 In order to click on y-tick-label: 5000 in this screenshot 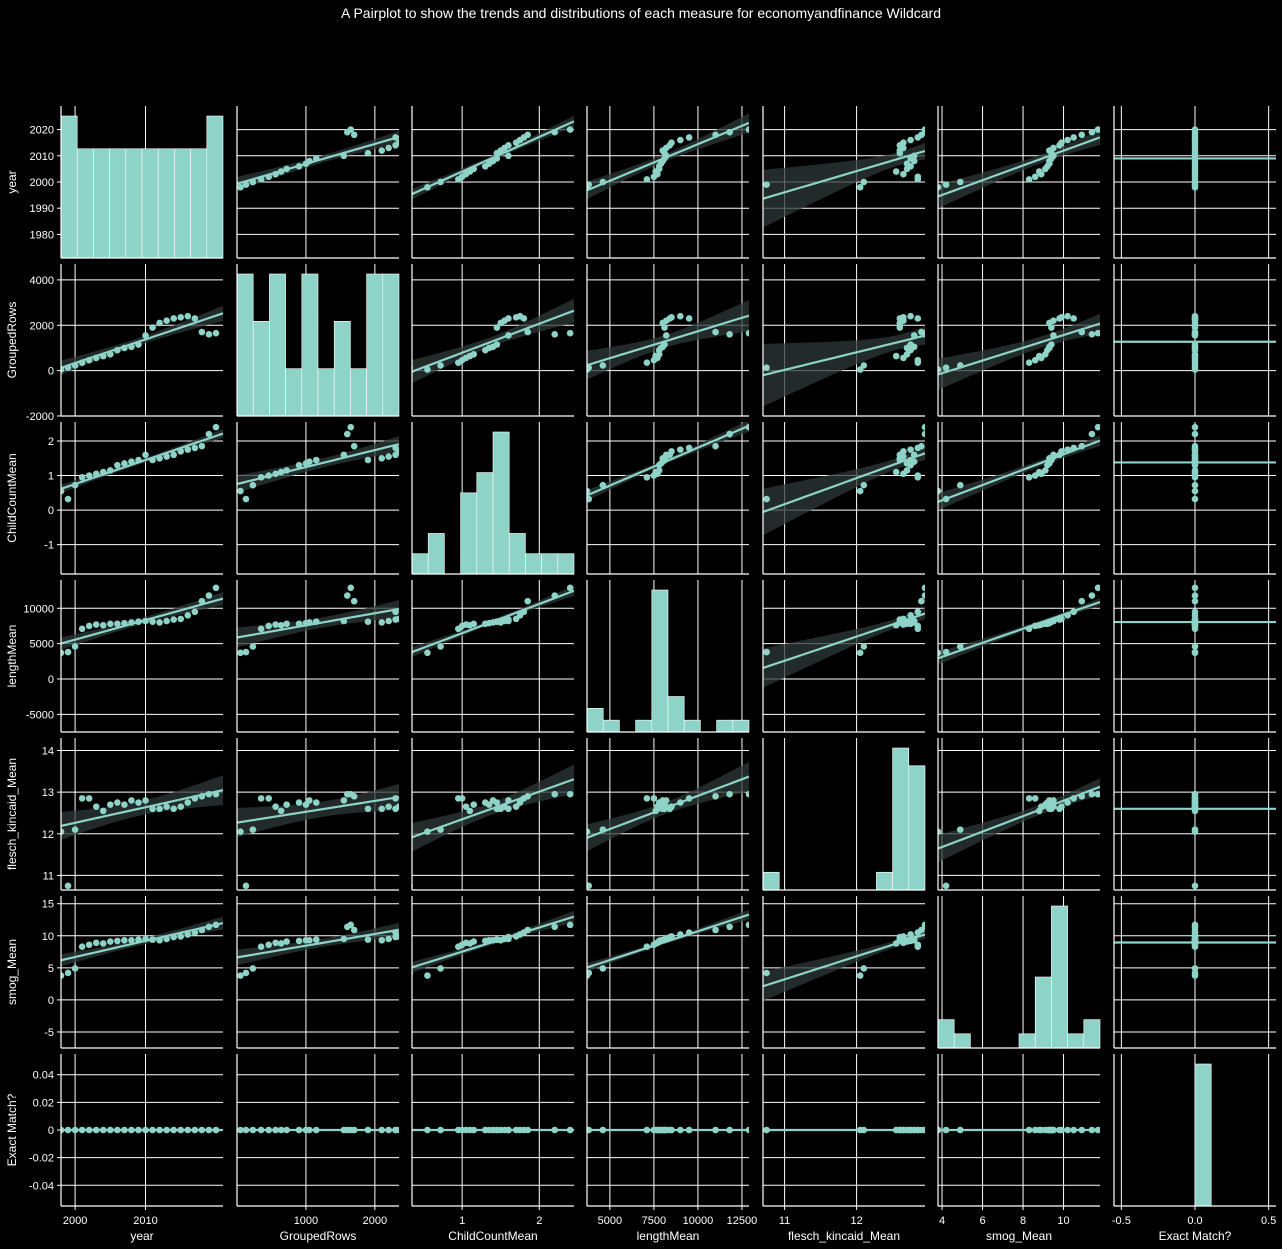, I will do `click(42, 645)`.